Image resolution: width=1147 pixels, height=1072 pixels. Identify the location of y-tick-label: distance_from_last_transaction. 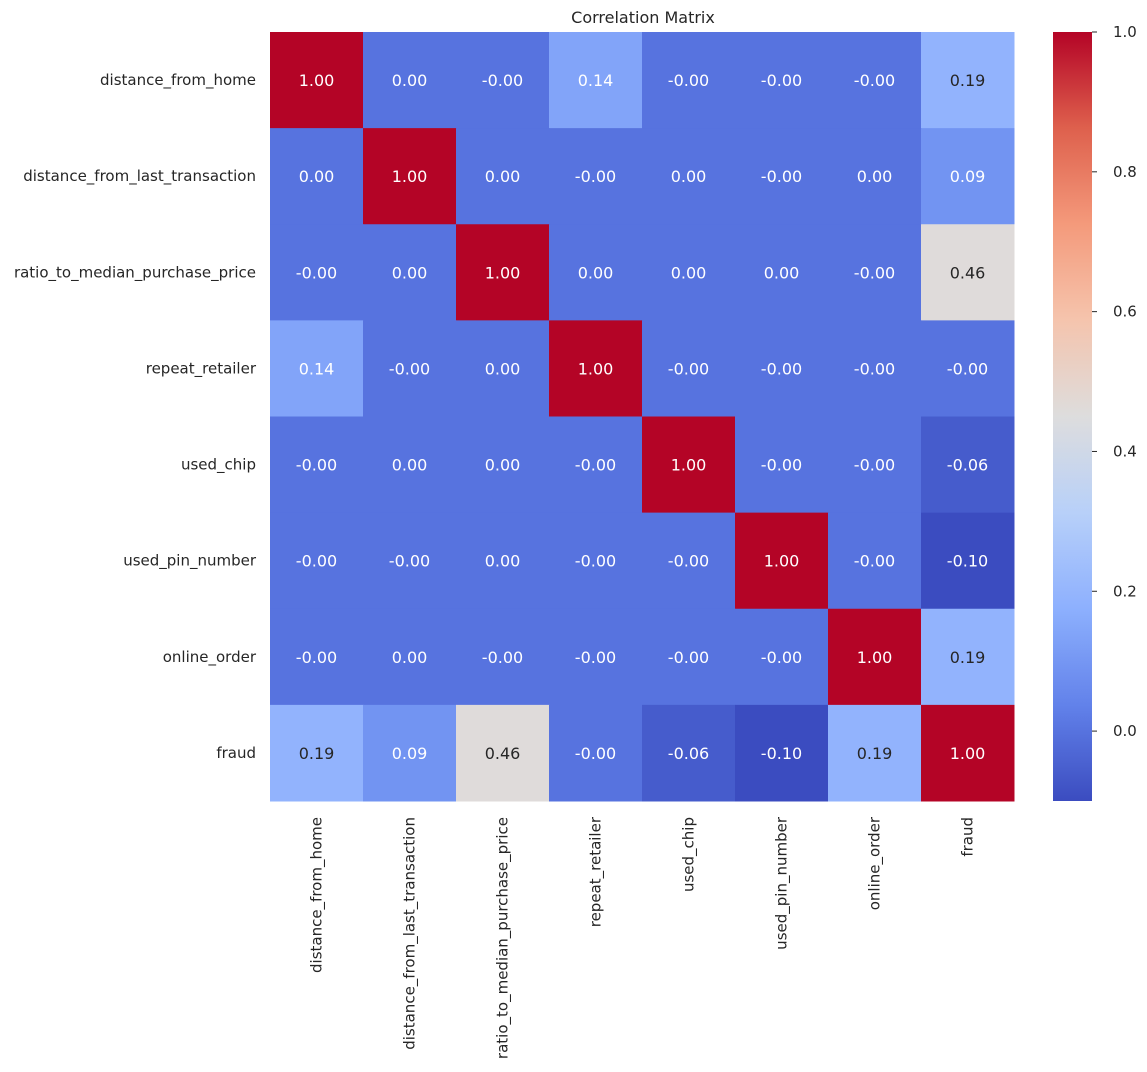
(139, 176).